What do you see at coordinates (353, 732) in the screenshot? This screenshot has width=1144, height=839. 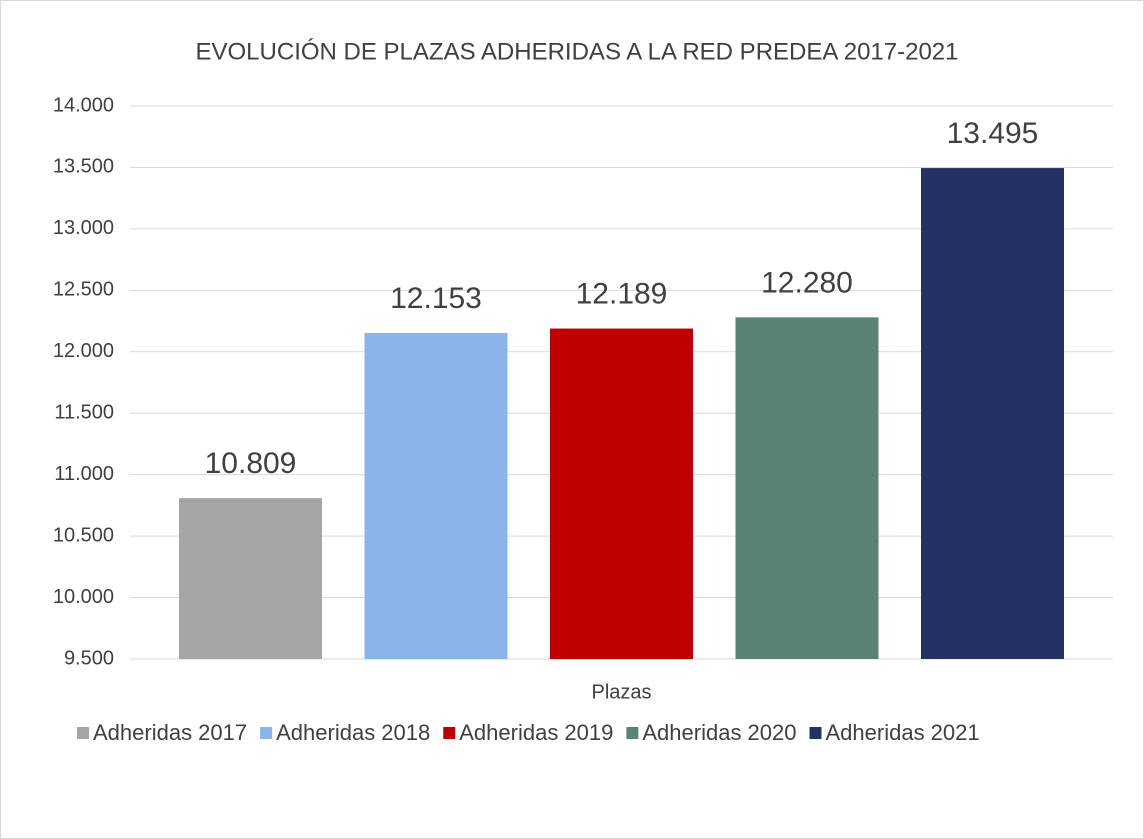 I see `legend-label: Adheridas 2018` at bounding box center [353, 732].